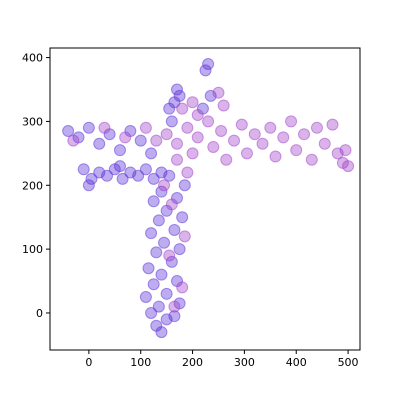 Image resolution: width=400 pixels, height=400 pixels. Describe the element at coordinates (140, 362) in the screenshot. I see `x-tick-label: 100` at that location.